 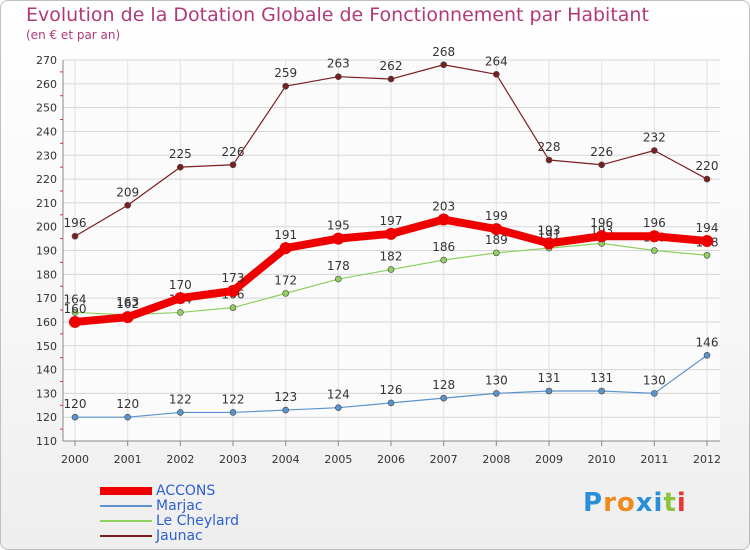 I want to click on data-label: 264, so click(x=496, y=61).